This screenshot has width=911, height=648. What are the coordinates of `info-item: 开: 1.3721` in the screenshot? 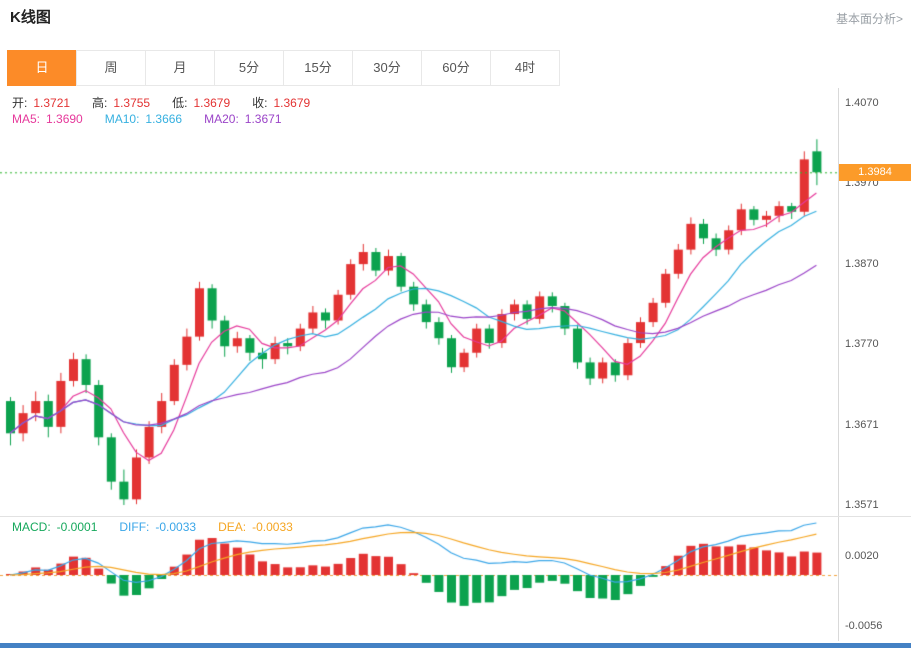 It's located at (44, 103).